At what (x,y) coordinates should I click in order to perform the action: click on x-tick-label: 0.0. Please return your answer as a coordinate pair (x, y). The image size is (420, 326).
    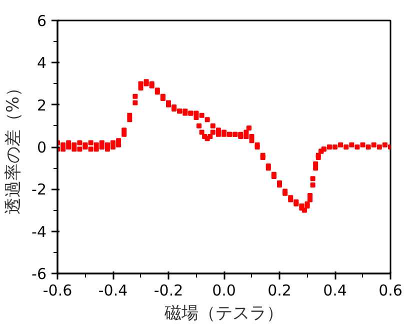
    Looking at the image, I should click on (224, 291).